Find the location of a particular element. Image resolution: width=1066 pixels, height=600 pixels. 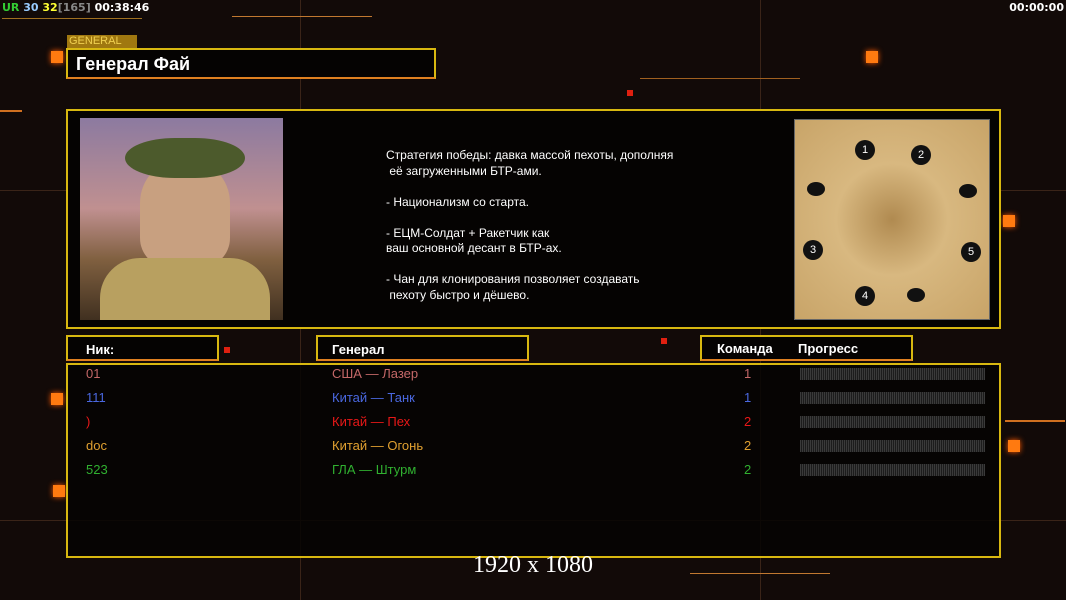

start-position-1: 1 is located at coordinates (865, 150).